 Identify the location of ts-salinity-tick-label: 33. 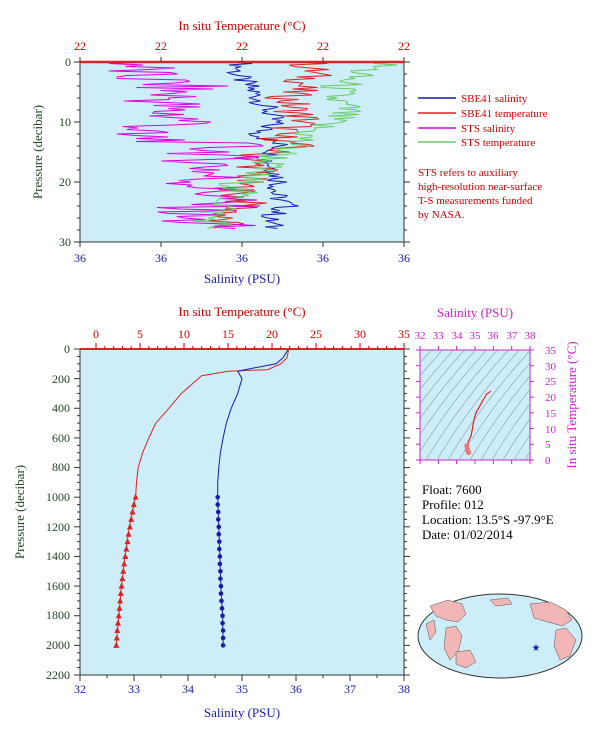
(439, 336).